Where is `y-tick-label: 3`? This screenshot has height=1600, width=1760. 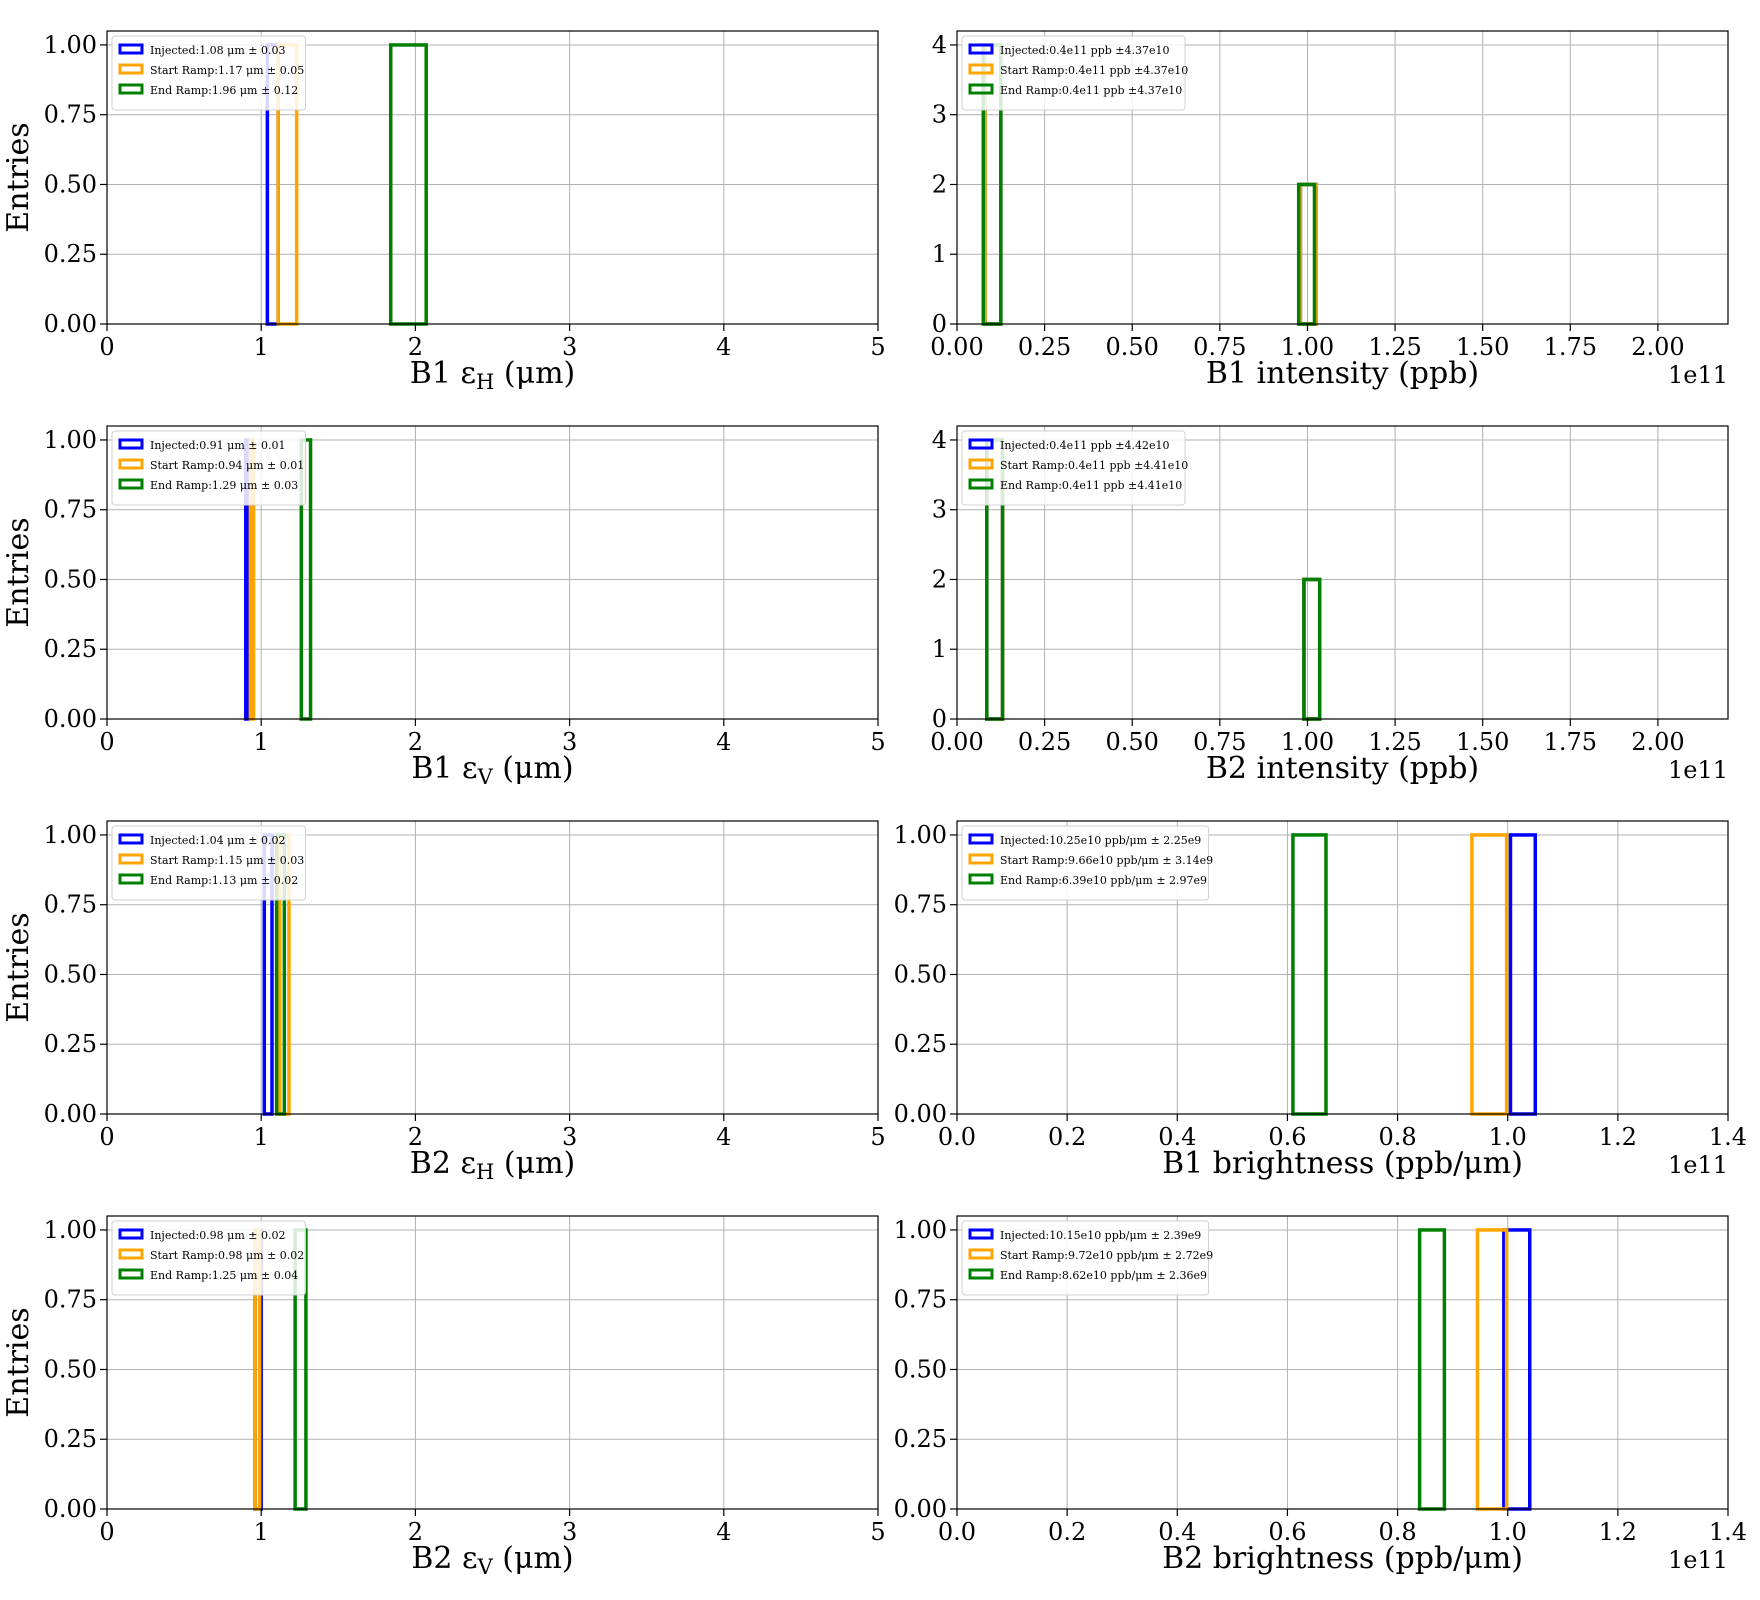
y-tick-label: 3 is located at coordinates (939, 115).